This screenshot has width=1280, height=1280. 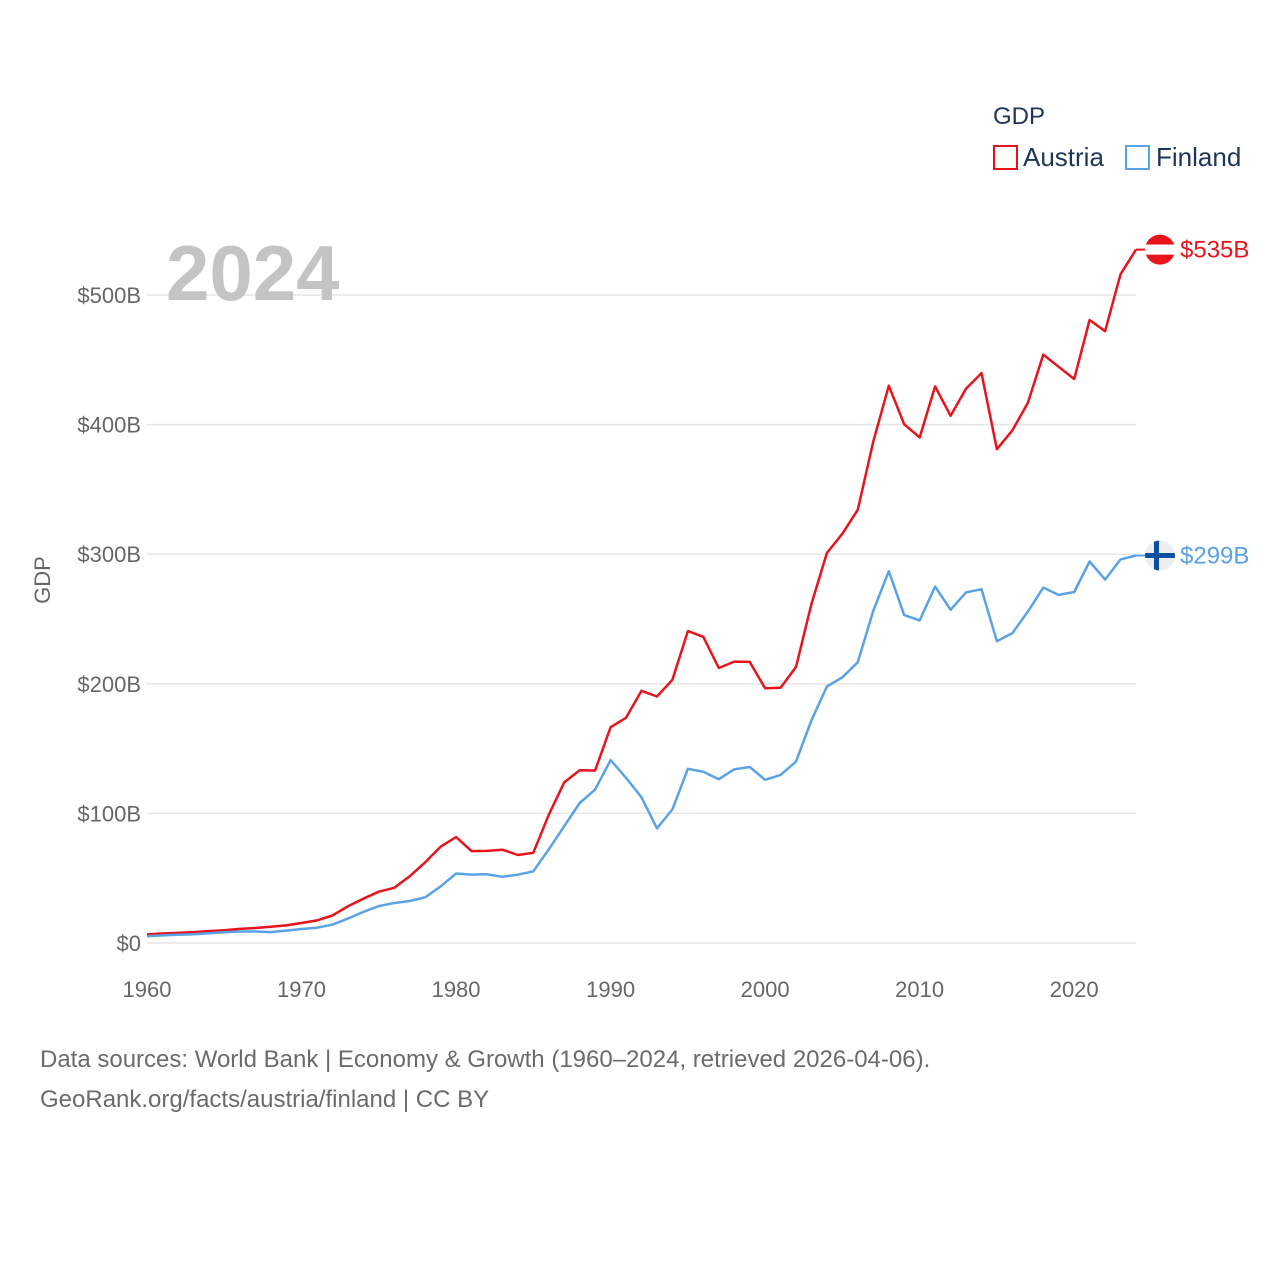 I want to click on finland-flag-icon, so click(x=1160, y=555).